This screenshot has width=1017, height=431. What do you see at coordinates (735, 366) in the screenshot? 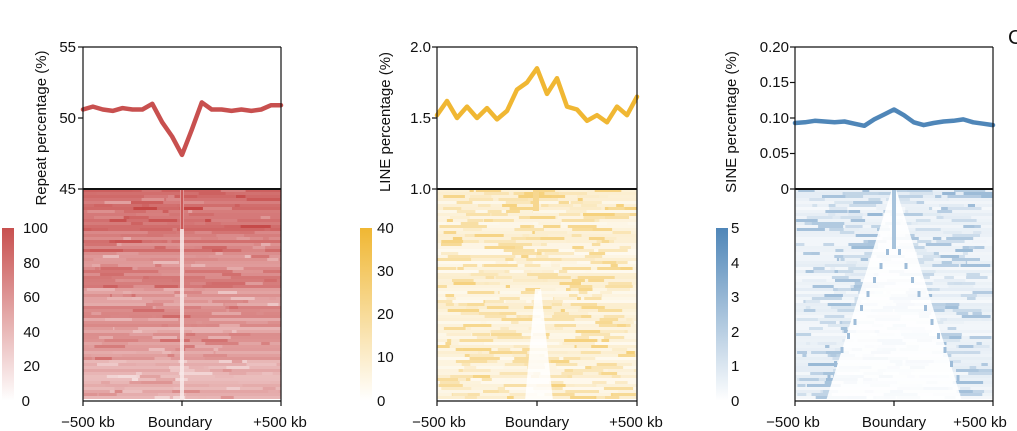
I see `sine-colorbar-tick-label: 1` at bounding box center [735, 366].